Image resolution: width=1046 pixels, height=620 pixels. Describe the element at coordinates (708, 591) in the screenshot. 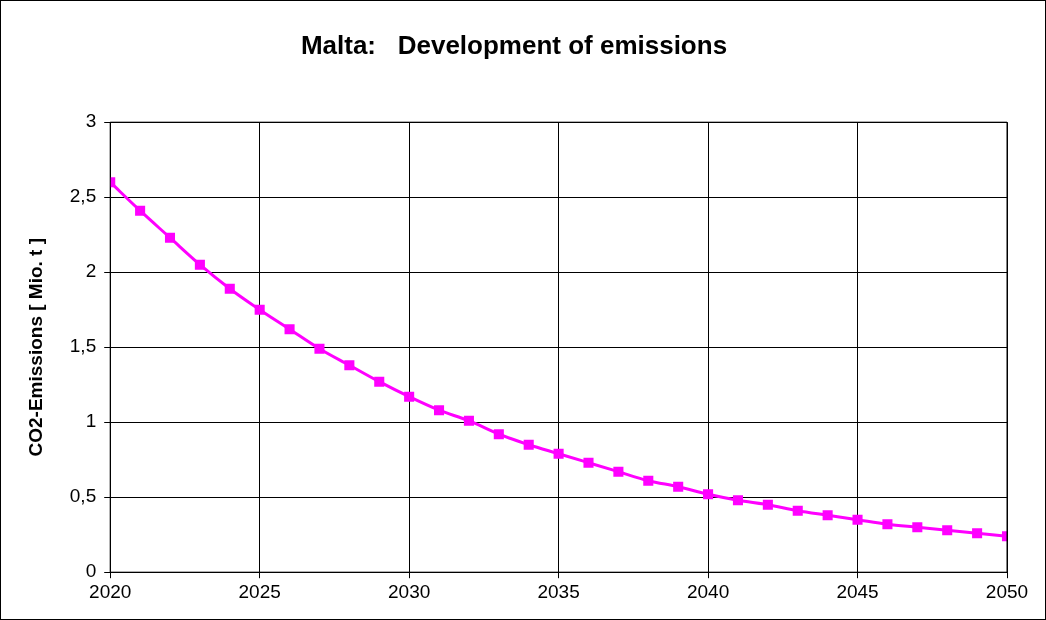

I see `x-tick-label: 2040` at that location.